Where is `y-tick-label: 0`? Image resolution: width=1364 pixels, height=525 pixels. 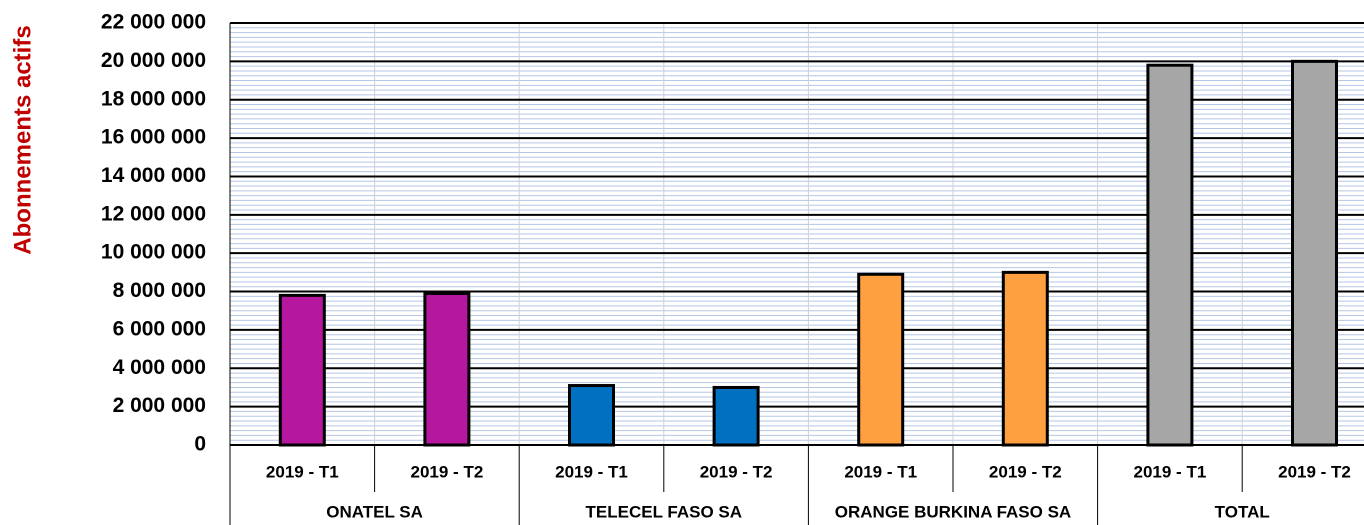
y-tick-label: 0 is located at coordinates (200, 444).